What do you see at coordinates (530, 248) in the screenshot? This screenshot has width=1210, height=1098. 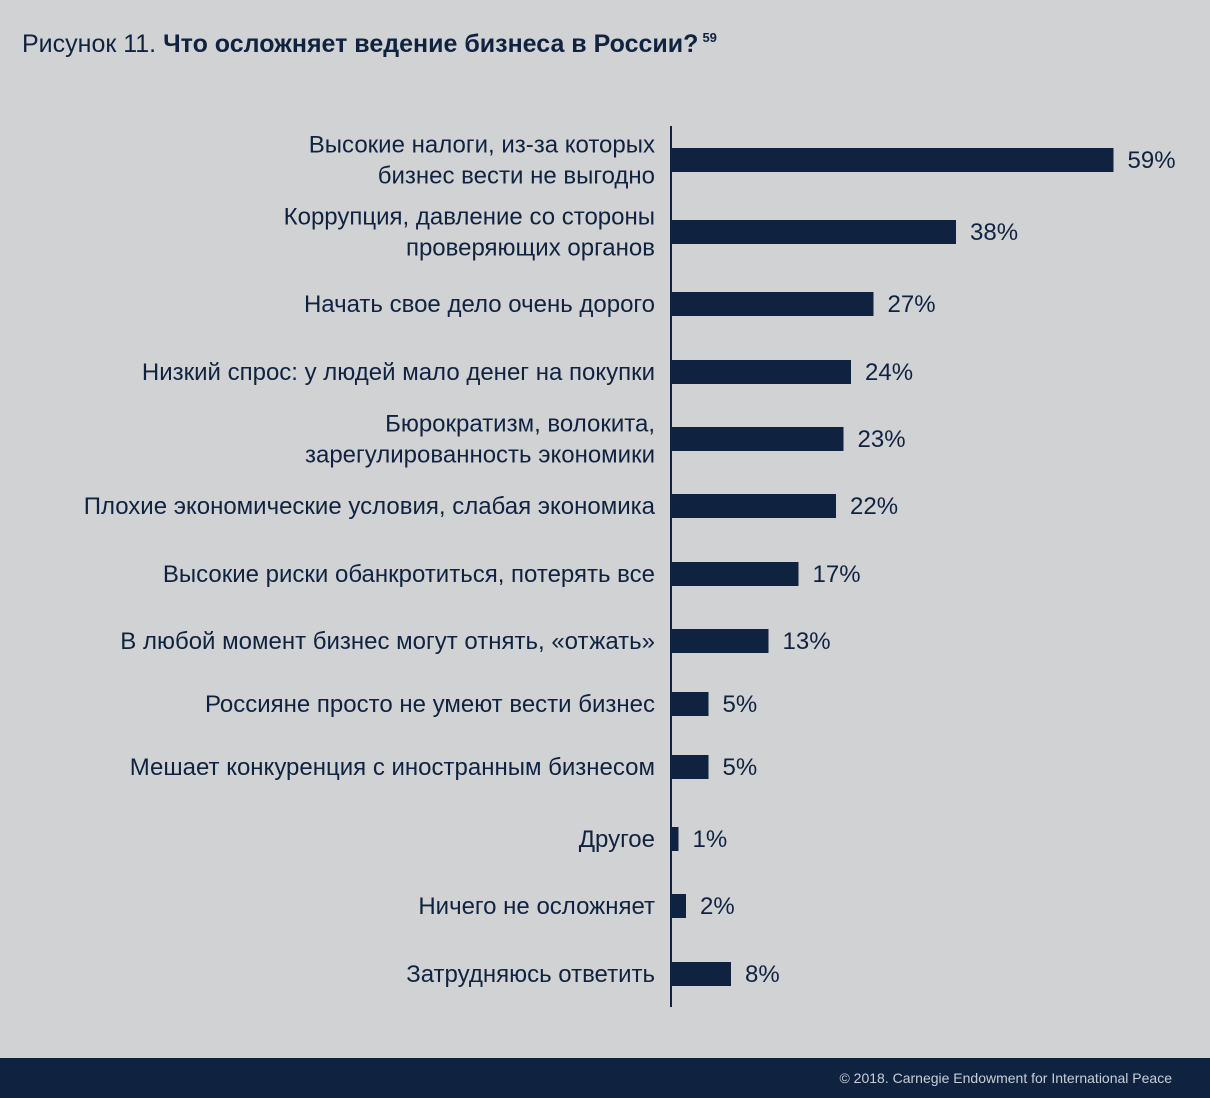 I see `category-label-1-line-1: проверяющих органов` at bounding box center [530, 248].